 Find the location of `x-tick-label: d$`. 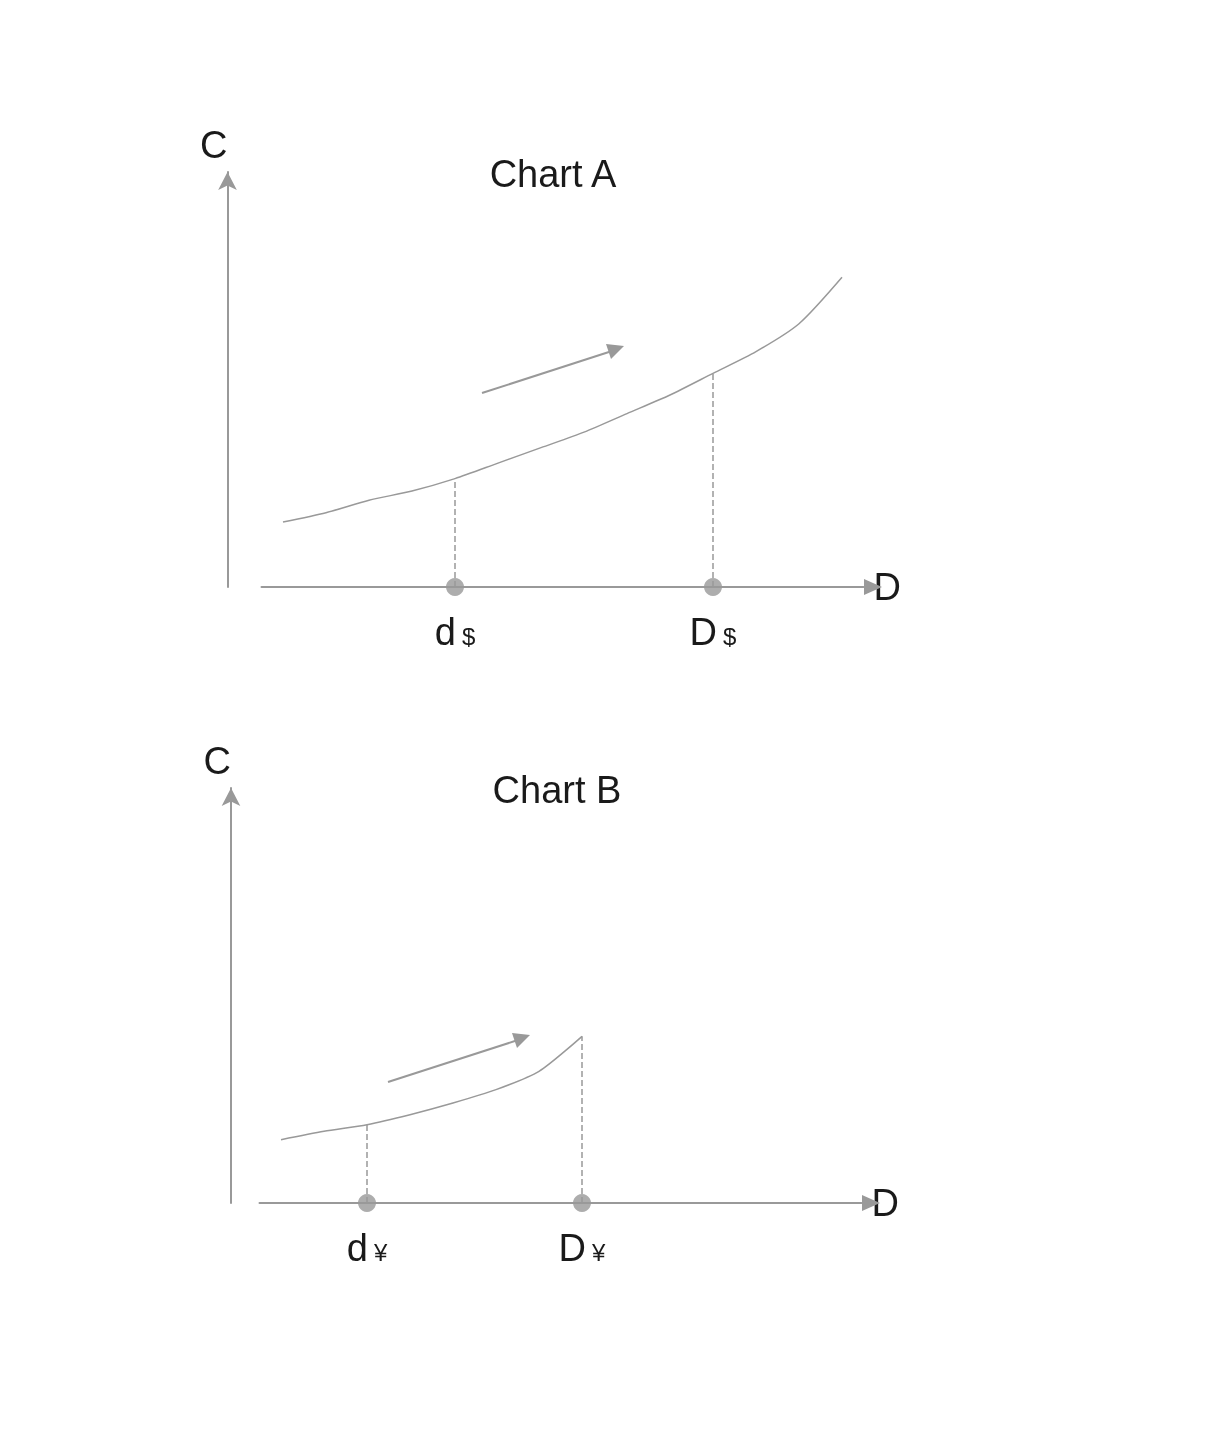

x-tick-label: d$ is located at coordinates (455, 632).